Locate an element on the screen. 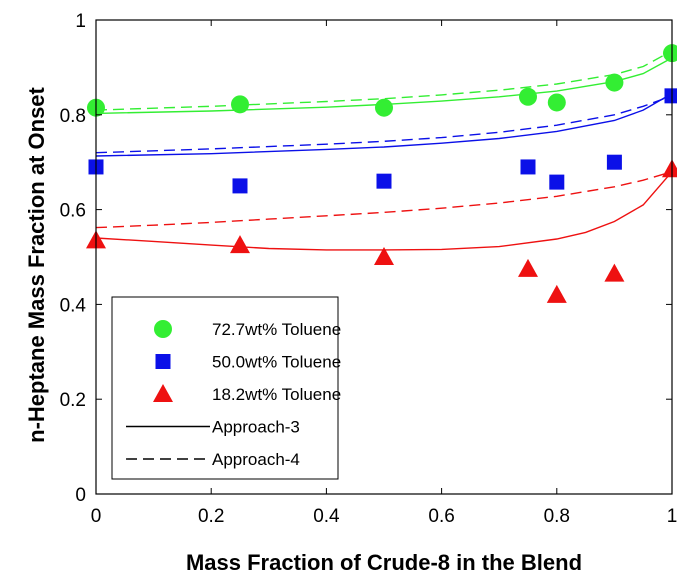 The width and height of the screenshot is (677, 578). legend-item: Approach-4 is located at coordinates (213, 459).